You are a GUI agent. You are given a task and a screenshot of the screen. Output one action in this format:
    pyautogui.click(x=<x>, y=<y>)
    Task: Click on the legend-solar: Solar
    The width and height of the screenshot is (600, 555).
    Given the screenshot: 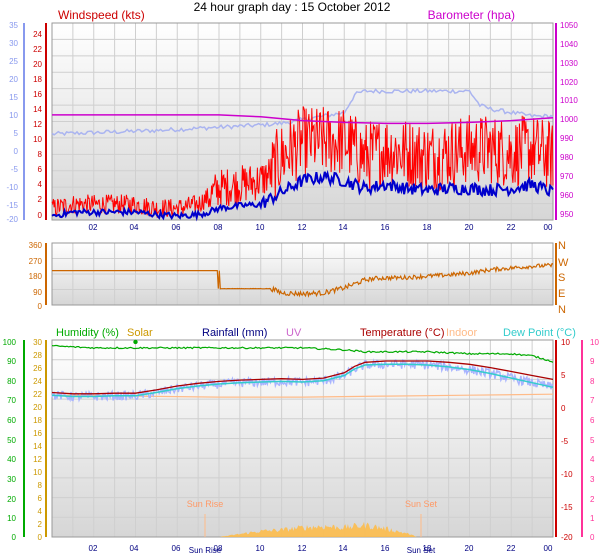 What is the action you would take?
    pyautogui.click(x=140, y=333)
    